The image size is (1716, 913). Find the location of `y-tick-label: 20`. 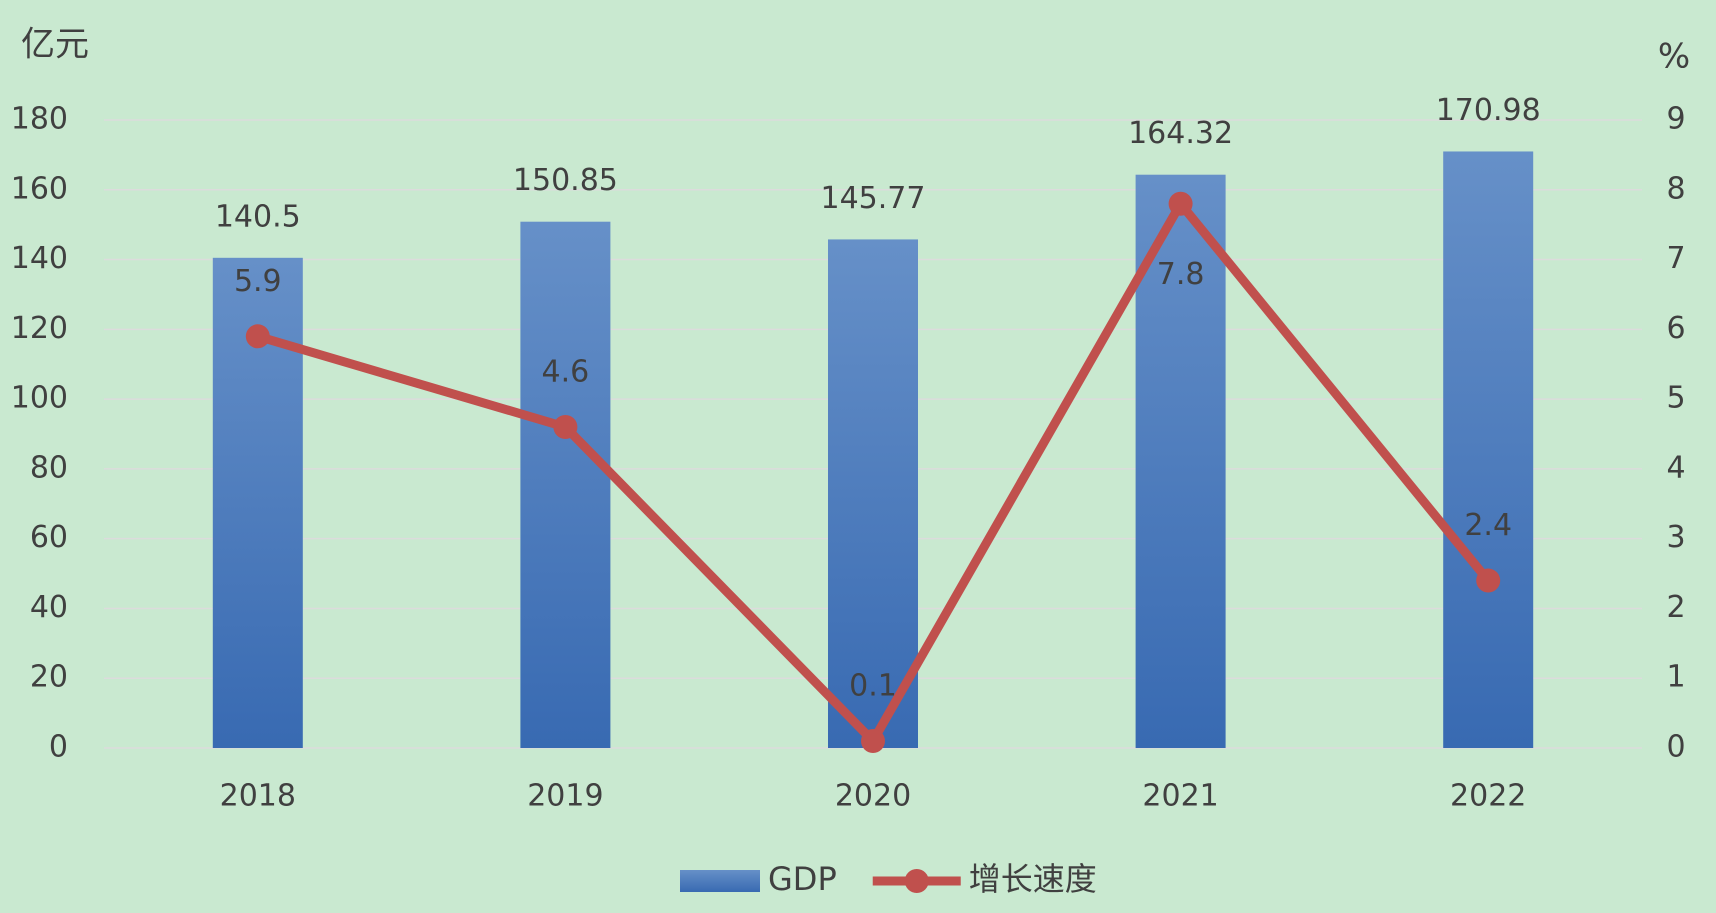

y-tick-label: 20 is located at coordinates (49, 677).